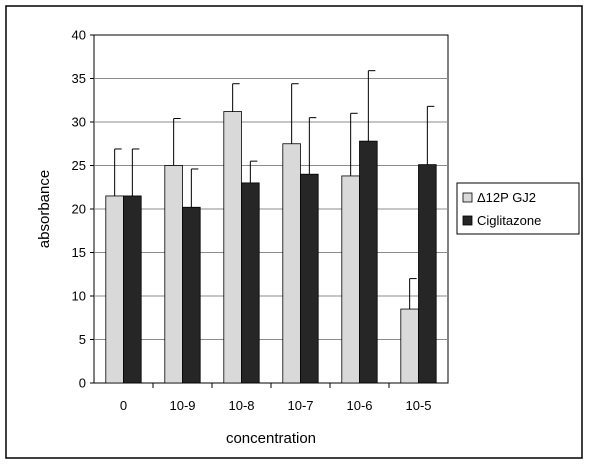  I want to click on x-axis-ticks: 0 10-9 10-8 10-7 10-6 10-5, so click(276, 398).